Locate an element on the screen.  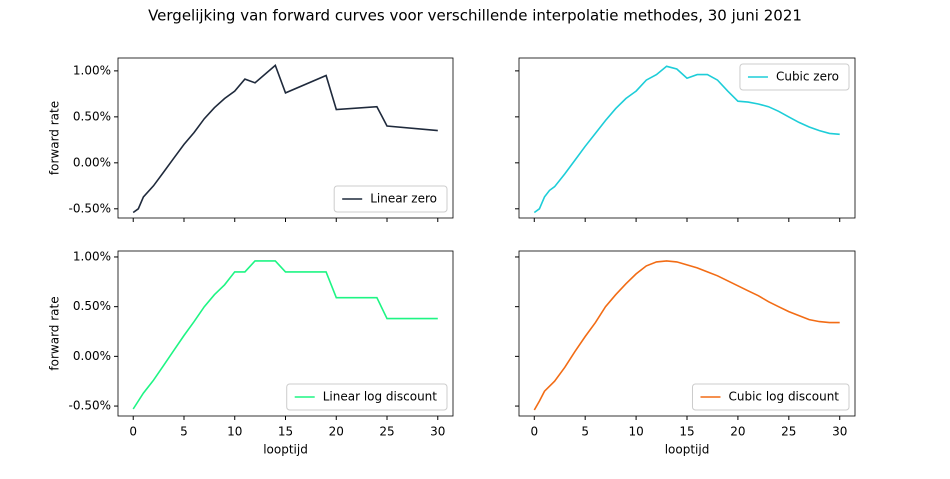
legend: Cubic zero is located at coordinates (794, 77).